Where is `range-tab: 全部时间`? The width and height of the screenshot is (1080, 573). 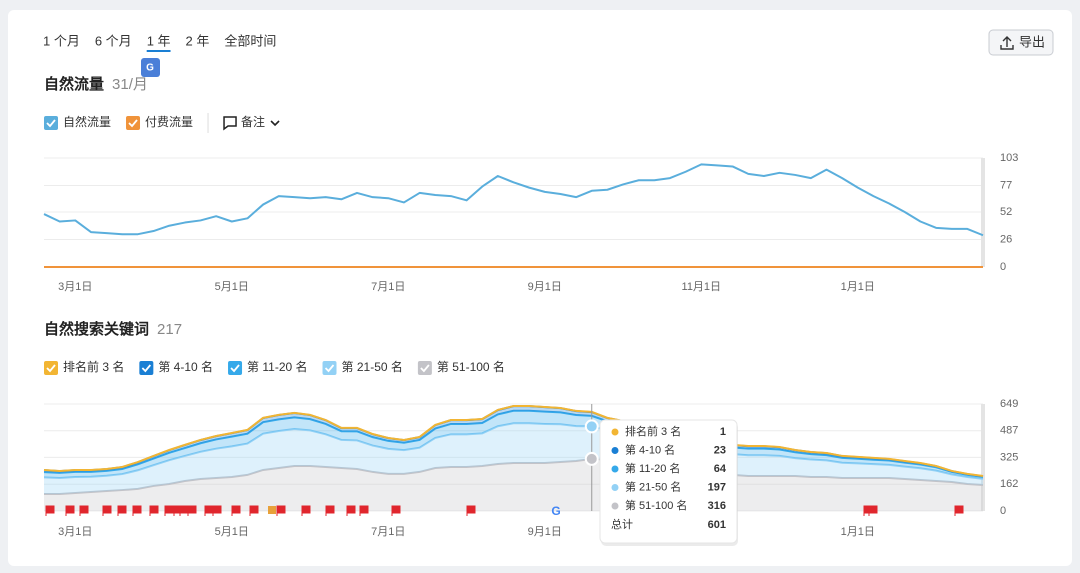 range-tab: 全部时间 is located at coordinates (250, 40).